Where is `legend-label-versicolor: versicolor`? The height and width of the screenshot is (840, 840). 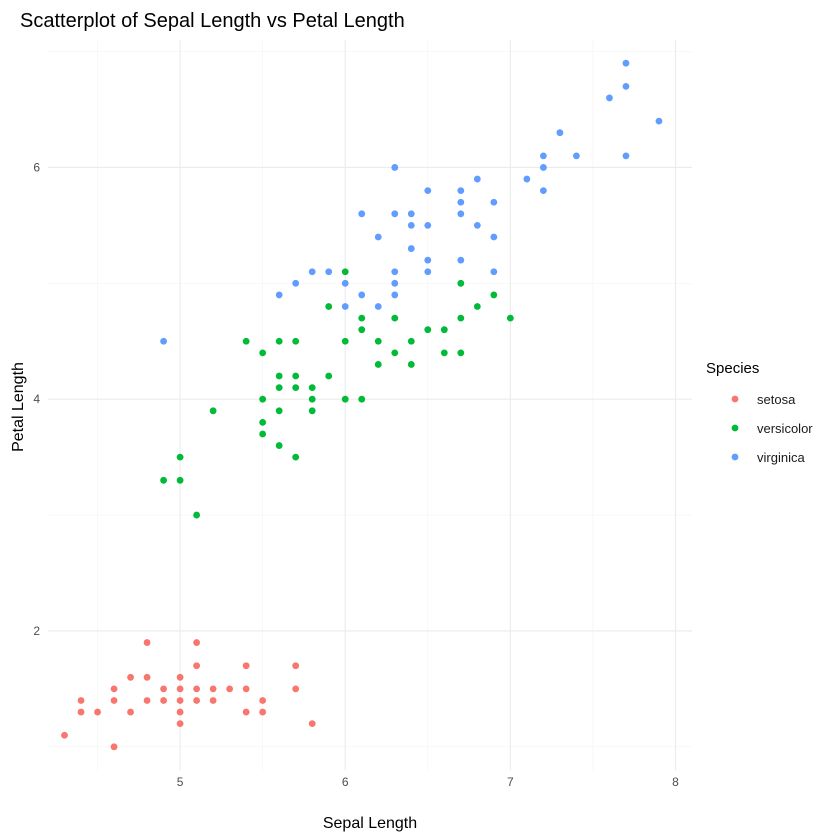 legend-label-versicolor: versicolor is located at coordinates (785, 428).